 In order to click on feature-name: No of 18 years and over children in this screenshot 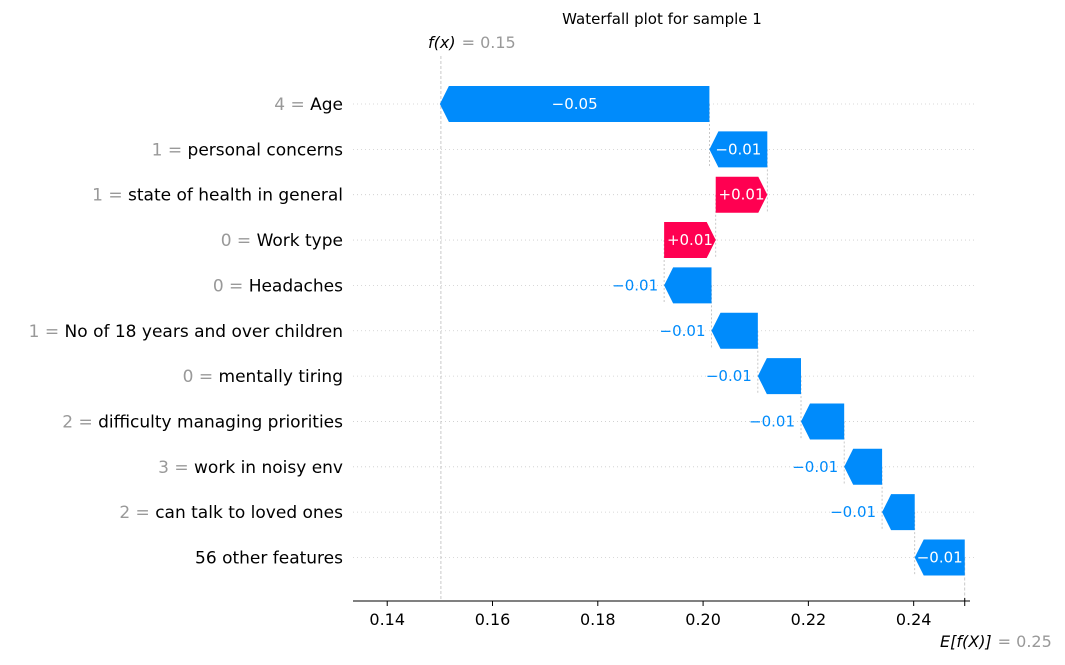, I will do `click(204, 332)`.